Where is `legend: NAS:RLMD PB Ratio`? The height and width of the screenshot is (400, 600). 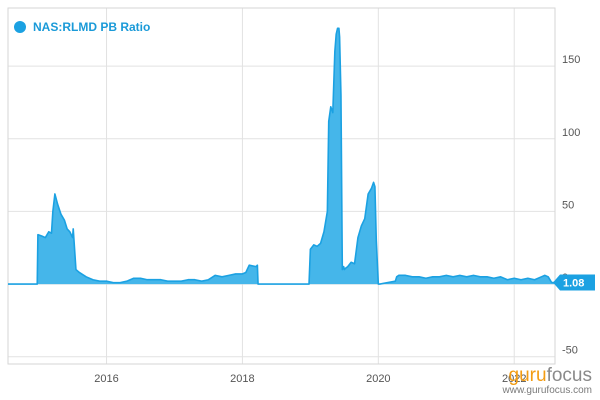
legend: NAS:RLMD PB Ratio is located at coordinates (82, 27).